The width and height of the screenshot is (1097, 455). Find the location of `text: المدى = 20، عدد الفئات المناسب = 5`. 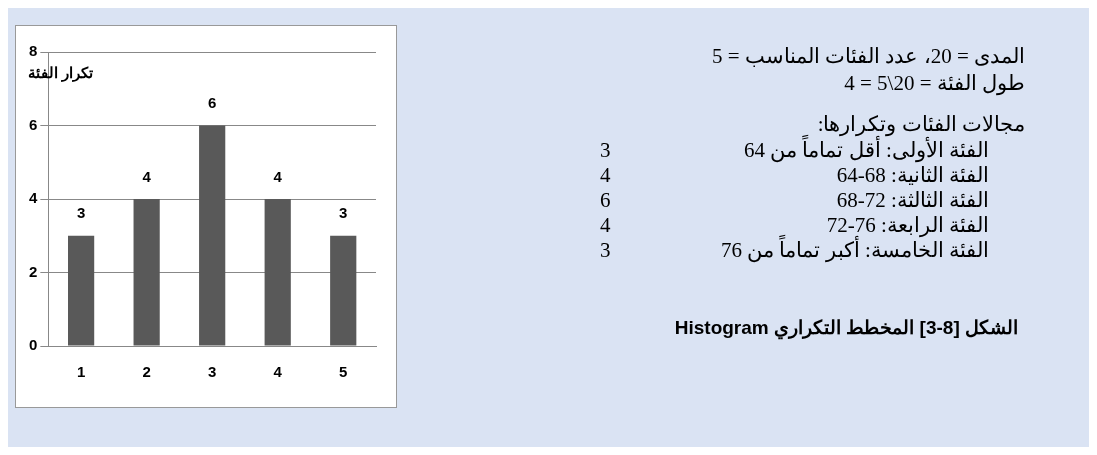

text: المدى = 20، عدد الفئات المناسب = 5 is located at coordinates (868, 56).